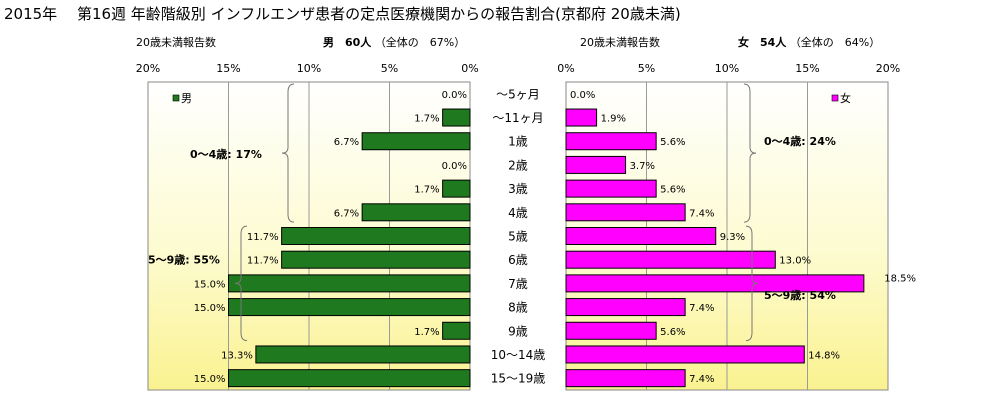 Image resolution: width=1006 pixels, height=400 pixels. Describe the element at coordinates (582, 95) in the screenshot. I see `female-data-label: 0.0%` at that location.